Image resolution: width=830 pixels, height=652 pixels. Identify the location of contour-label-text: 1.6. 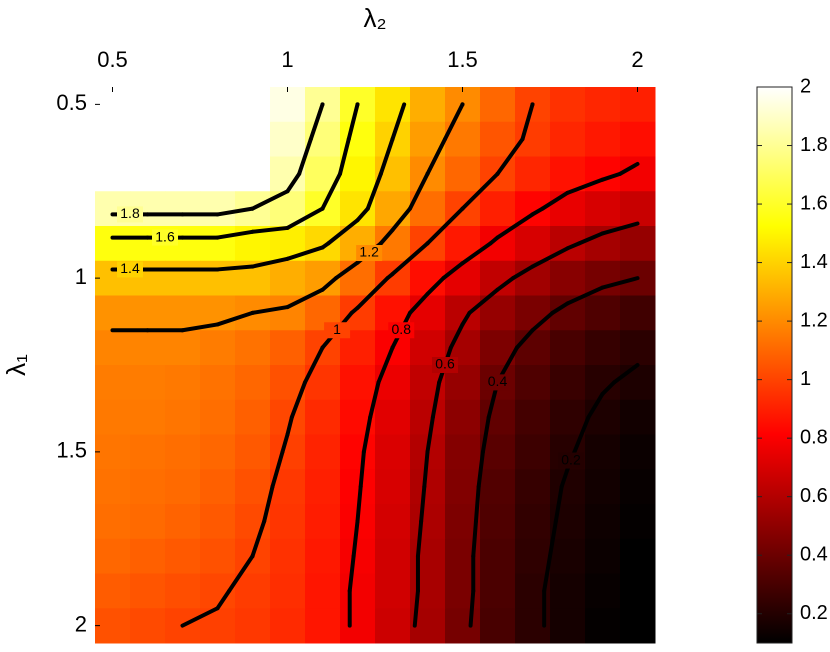
(165, 236).